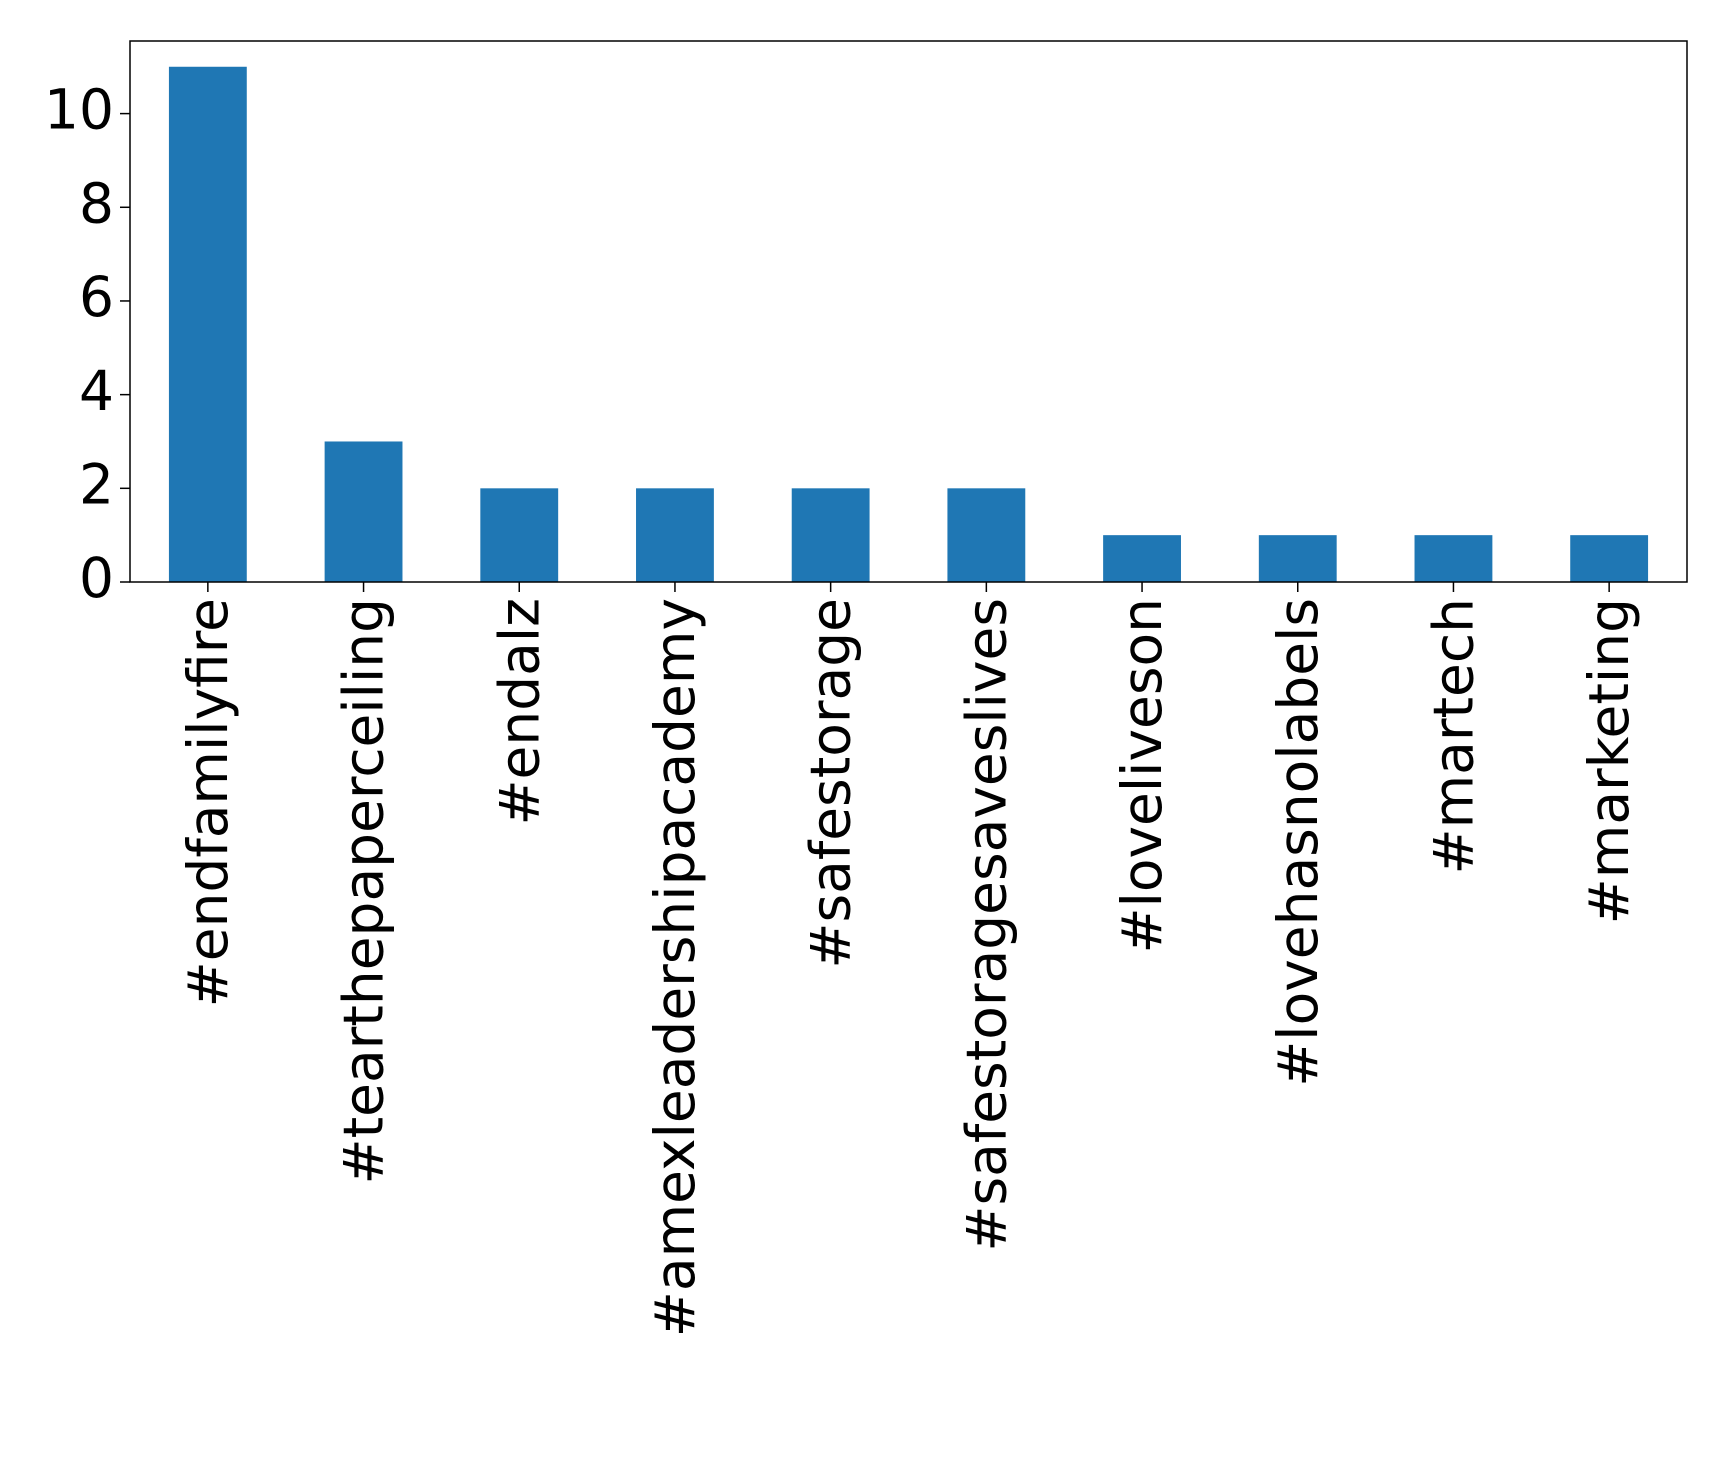  I want to click on x-tick-label: #endfamilyfire, so click(208, 802).